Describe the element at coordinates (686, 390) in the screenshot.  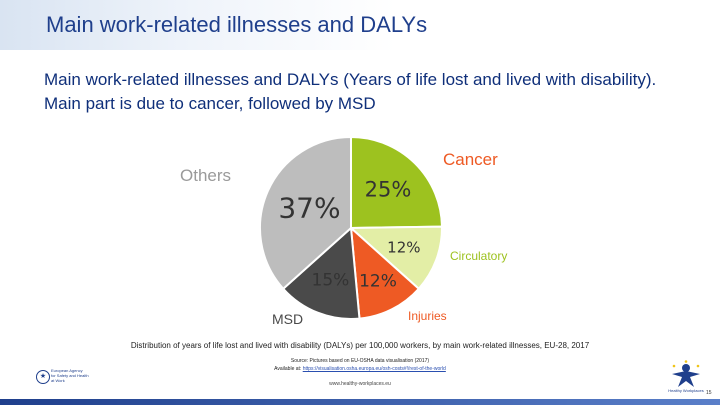
I see `healthy-workplaces-text: Healthy Workplaces` at that location.